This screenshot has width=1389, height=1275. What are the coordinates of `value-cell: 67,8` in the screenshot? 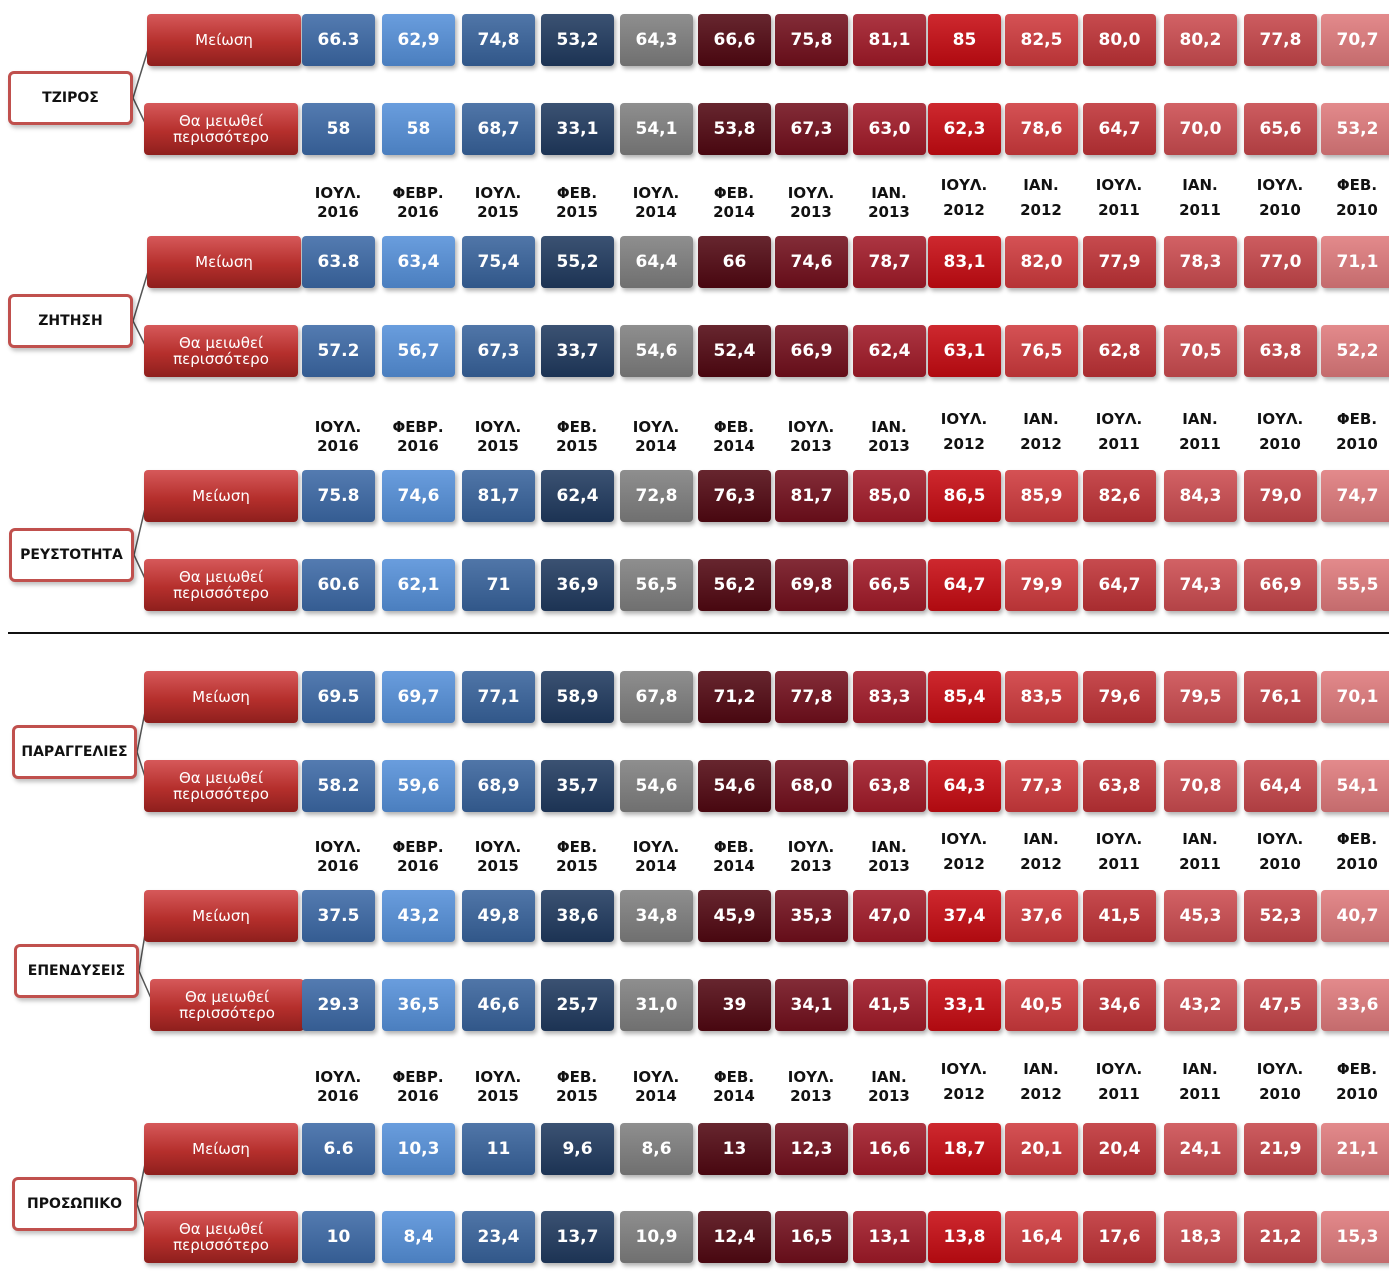 It's located at (656, 697).